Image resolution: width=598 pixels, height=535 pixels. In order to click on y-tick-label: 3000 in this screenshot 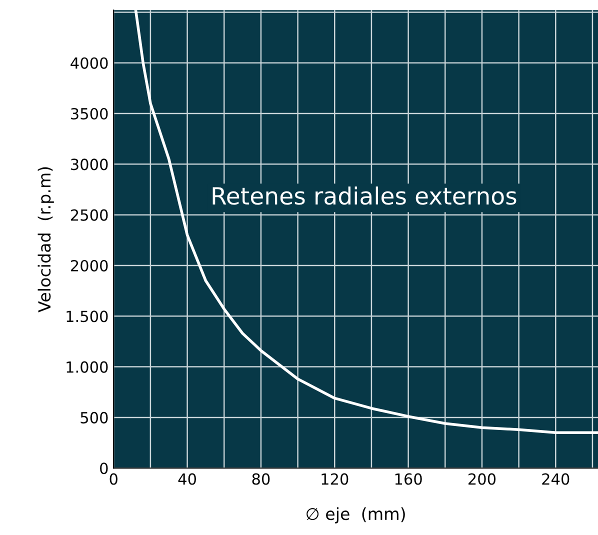, I will do `click(89, 164)`.